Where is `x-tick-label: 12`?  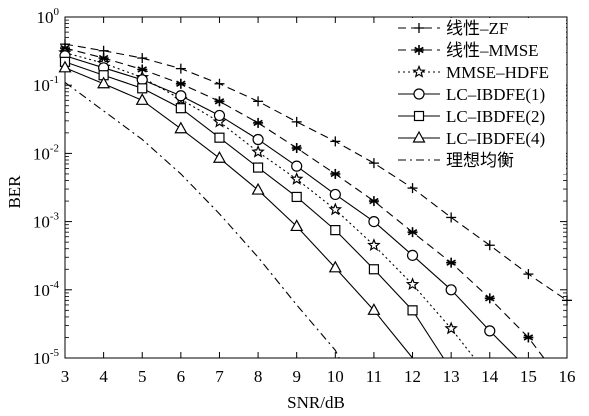
x-tick-label: 12 is located at coordinates (412, 376).